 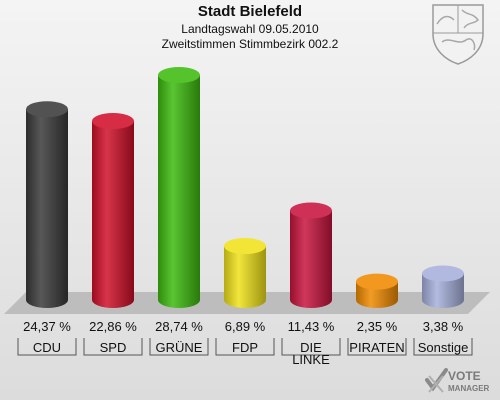 What do you see at coordinates (311, 255) in the screenshot?
I see `bar-die-linke` at bounding box center [311, 255].